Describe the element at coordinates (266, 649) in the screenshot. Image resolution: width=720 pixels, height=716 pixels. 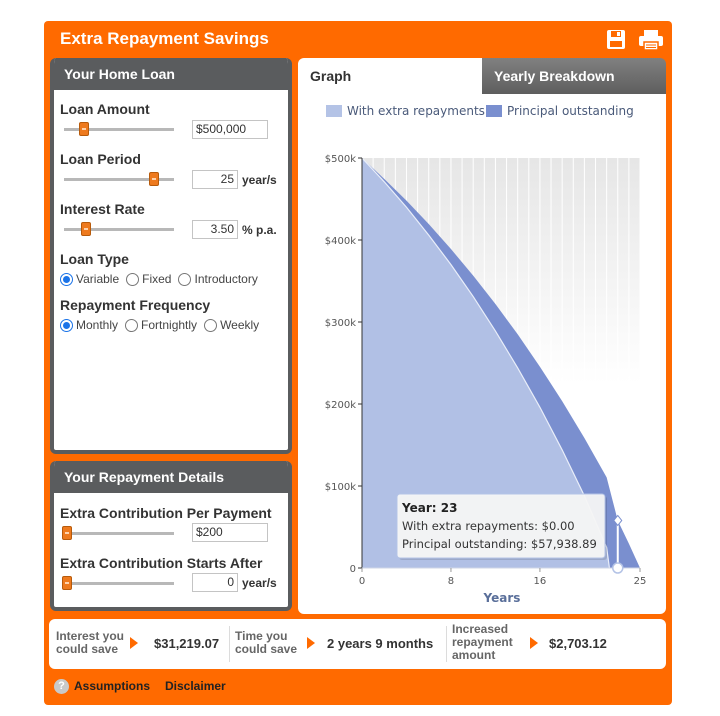
I see `time-save-label-line2: could save` at that location.